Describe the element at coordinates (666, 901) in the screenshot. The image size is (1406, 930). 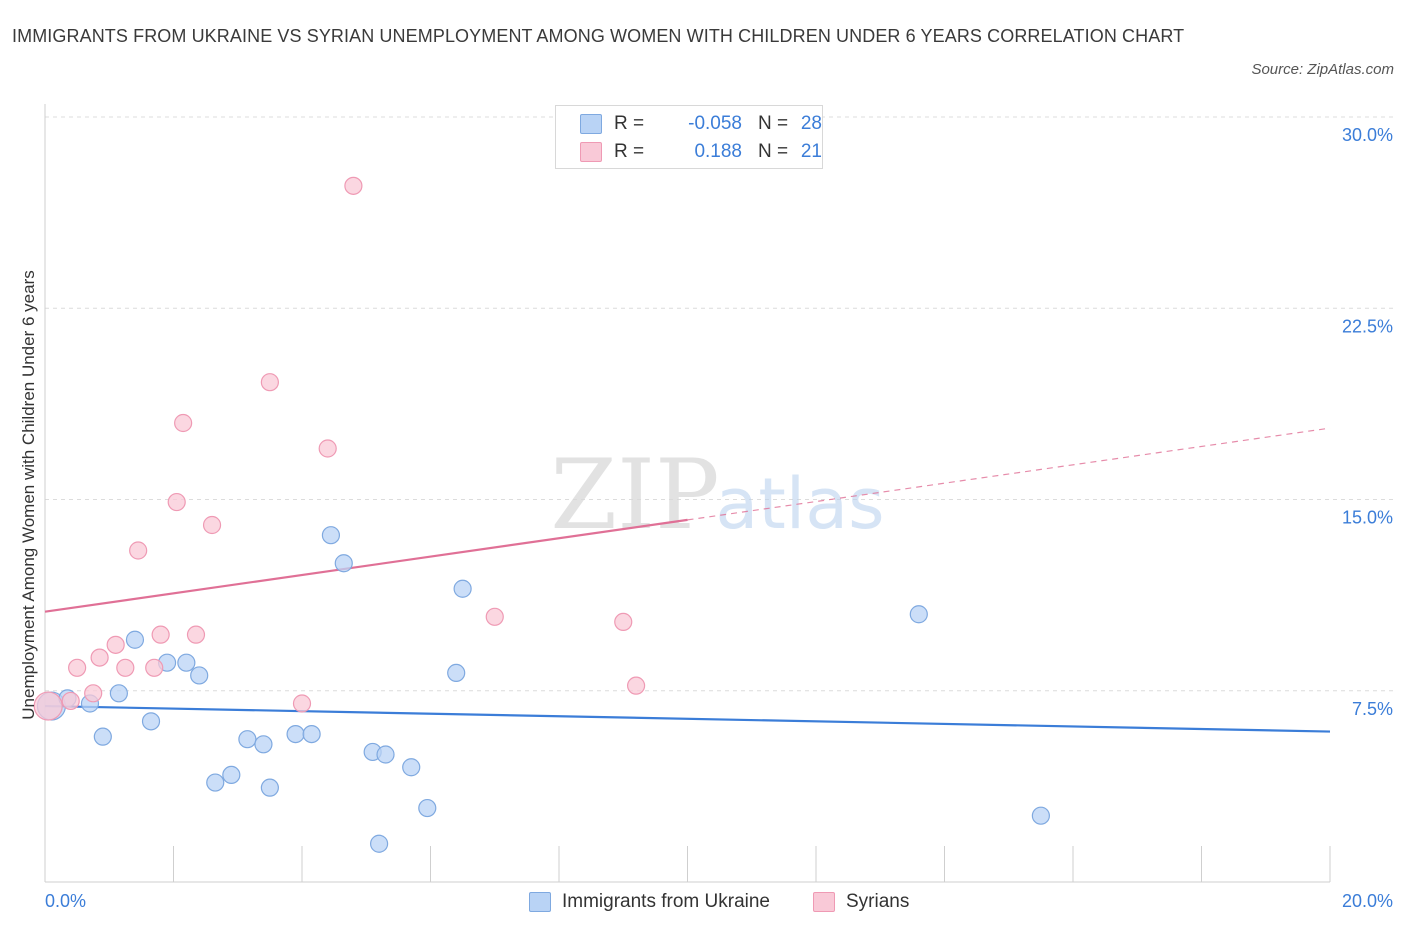
I see `legend-label-ukraine: Immigrants from Ukraine` at that location.